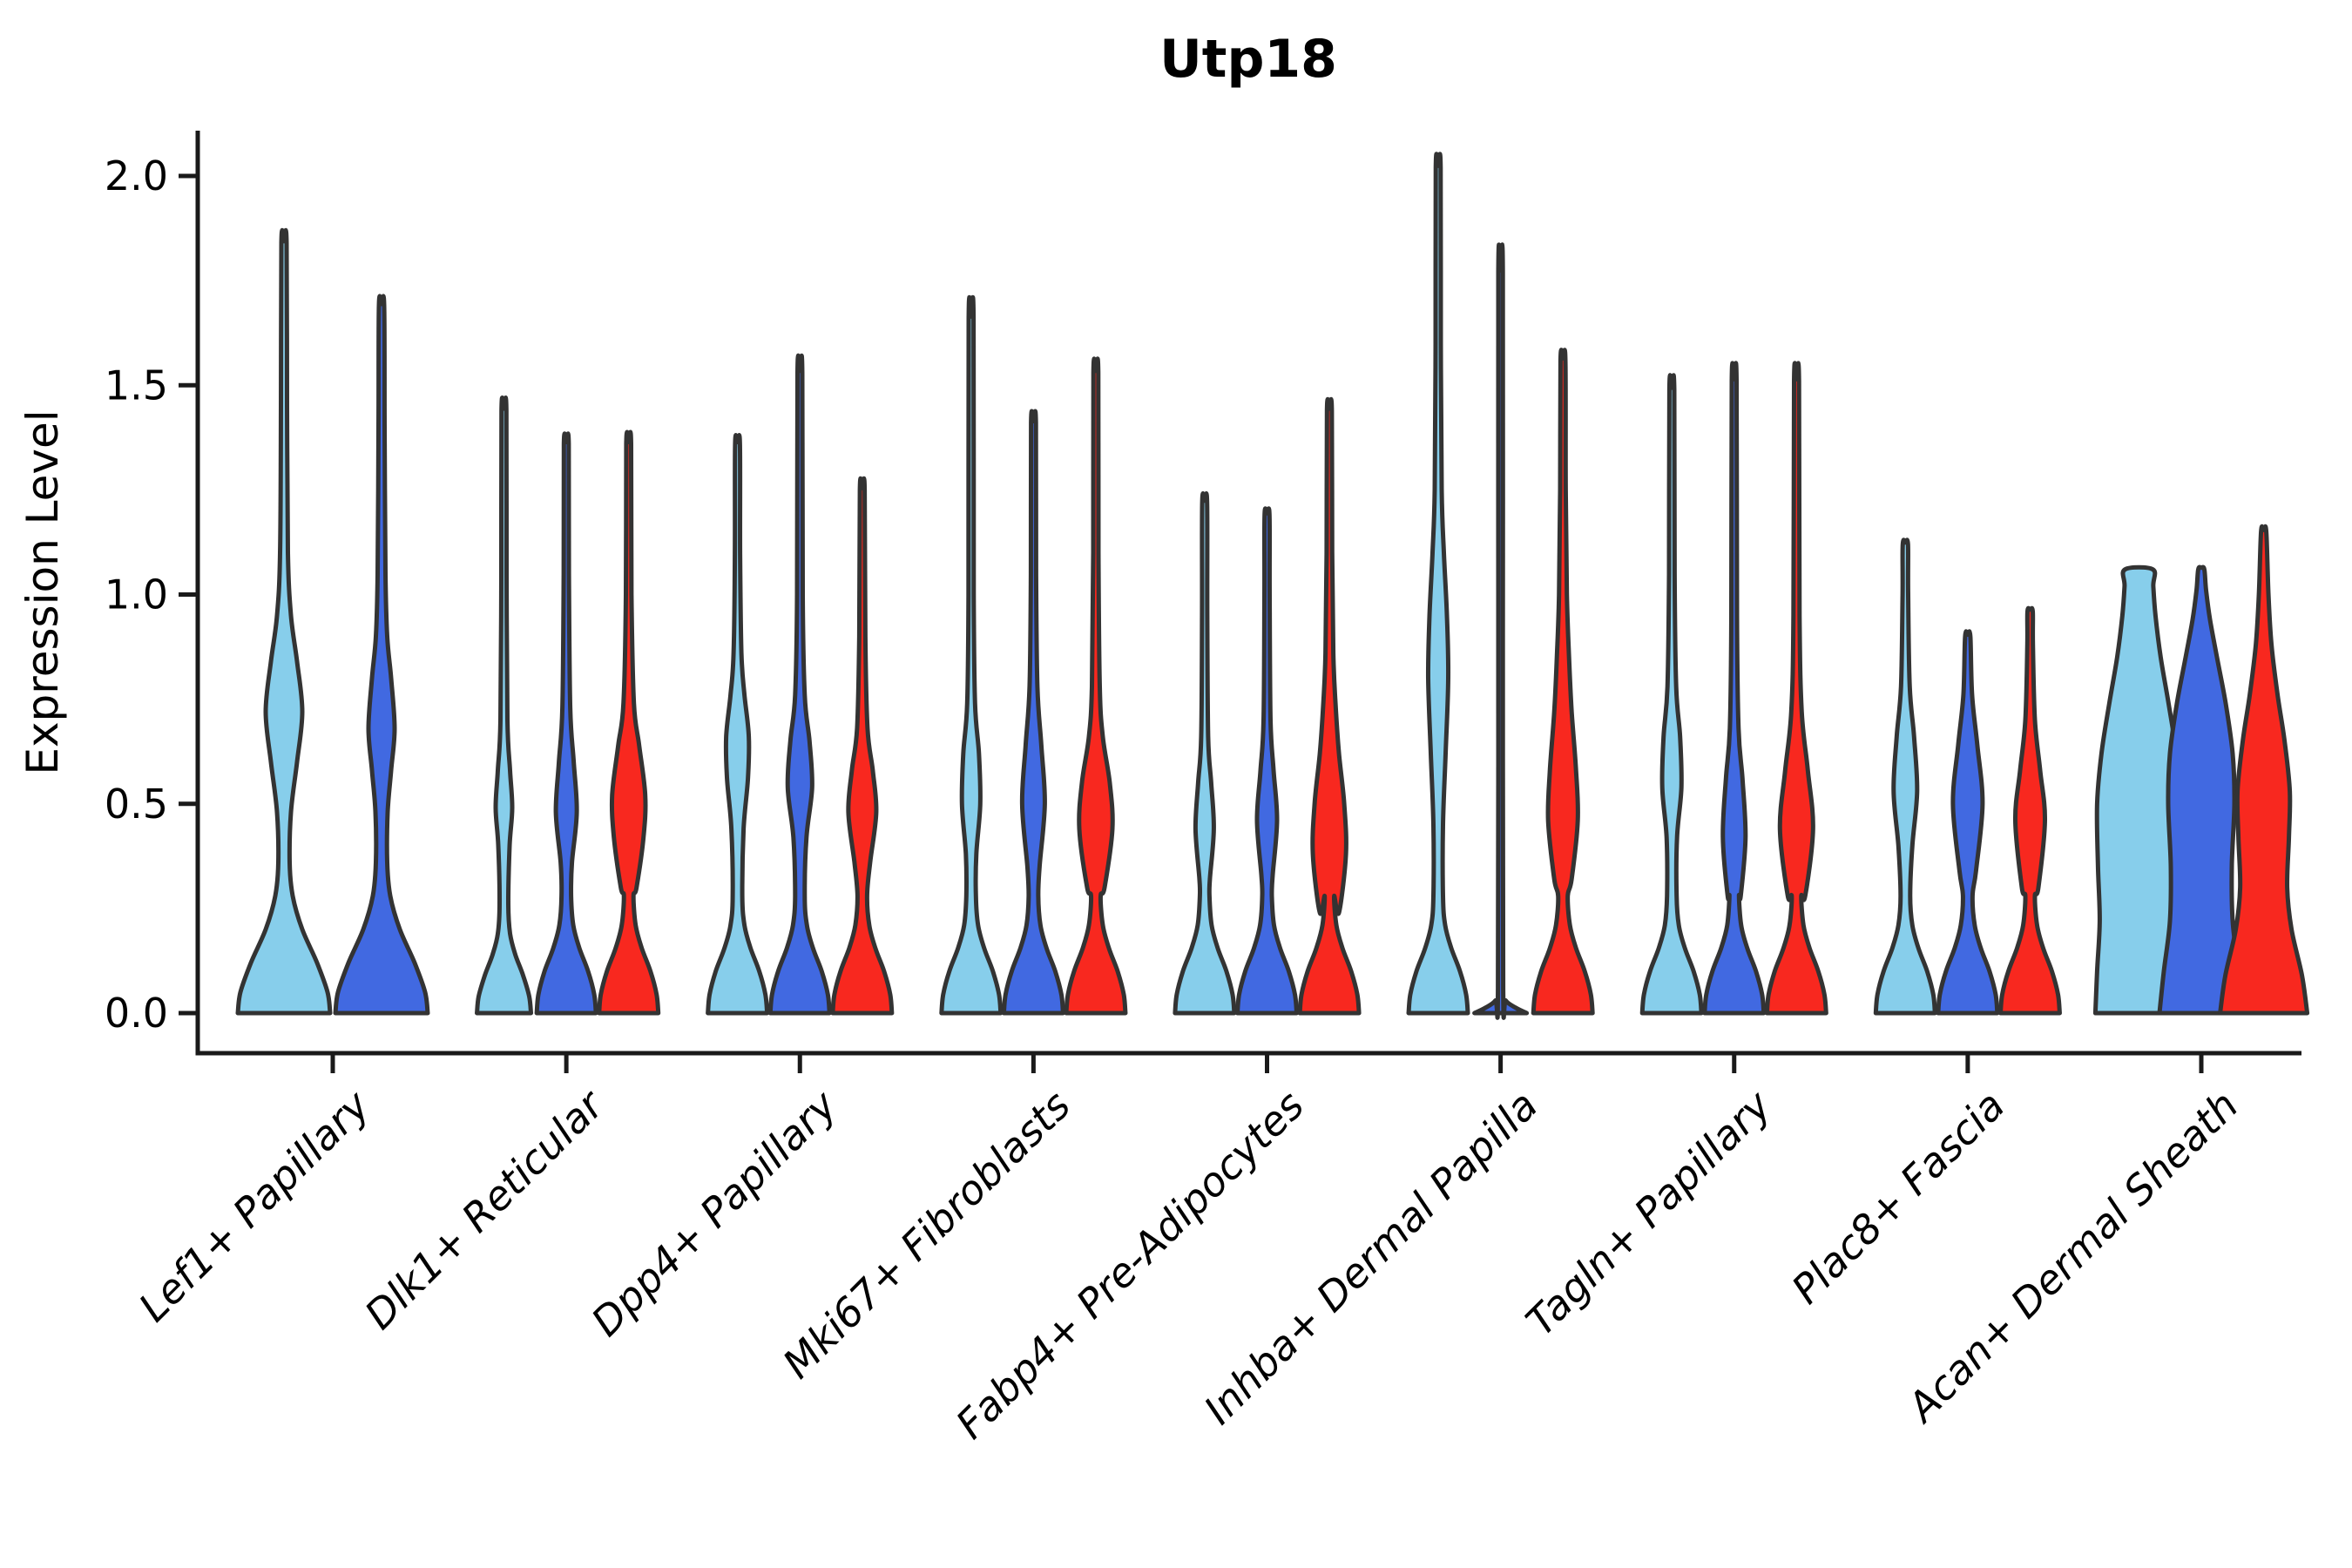 This screenshot has width=2352, height=1568. I want to click on x-tick-label: Dpp4+ Papillary, so click(714, 1213).